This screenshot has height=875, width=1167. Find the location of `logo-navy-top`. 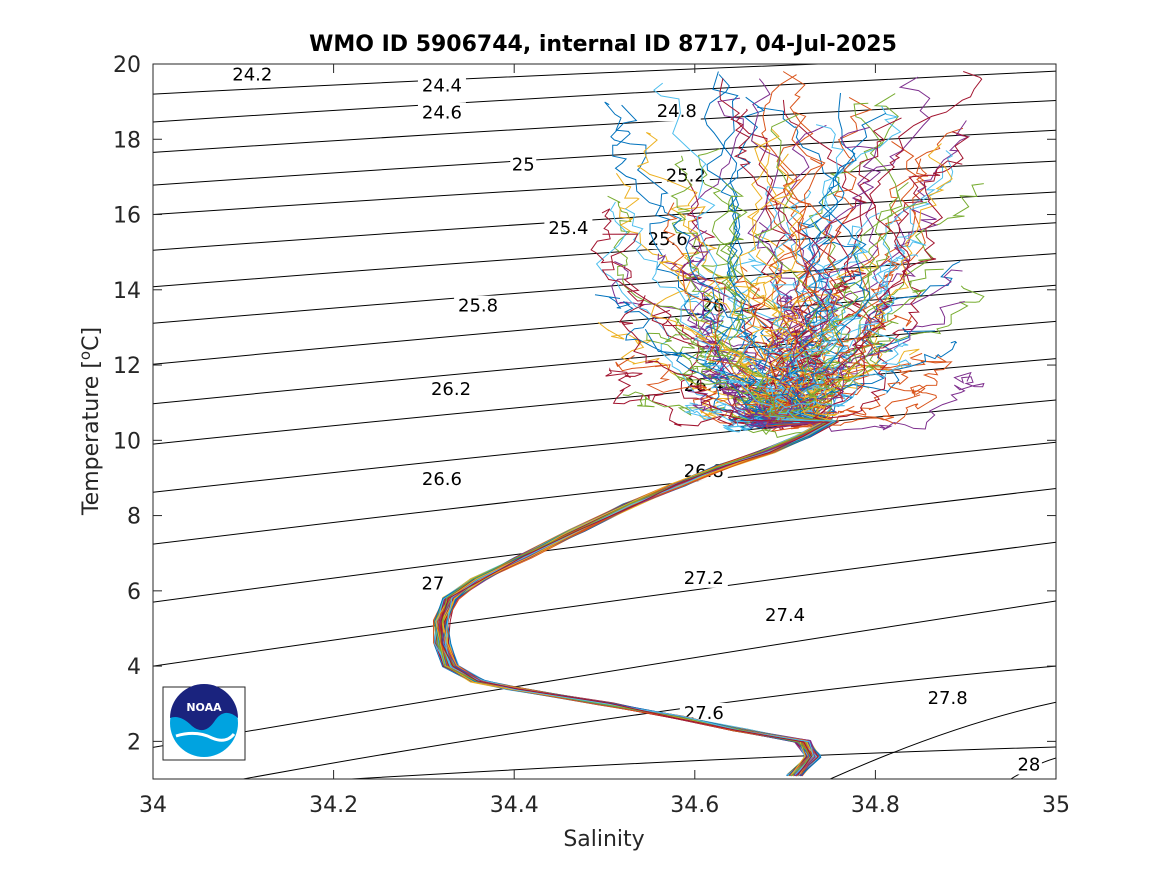

logo-navy-top is located at coordinates (204, 707).